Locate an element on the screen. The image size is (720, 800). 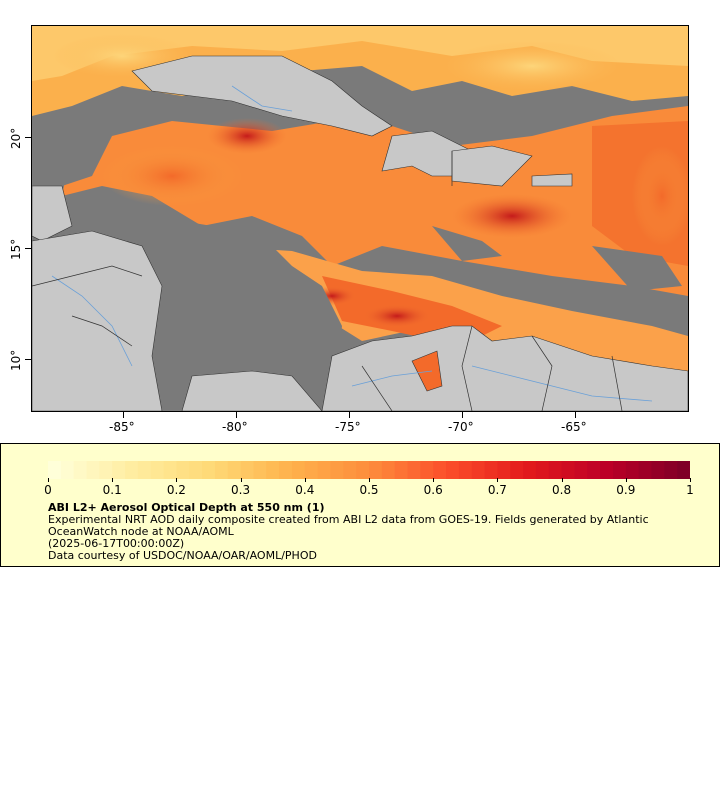
colorbar is located at coordinates (369, 470).